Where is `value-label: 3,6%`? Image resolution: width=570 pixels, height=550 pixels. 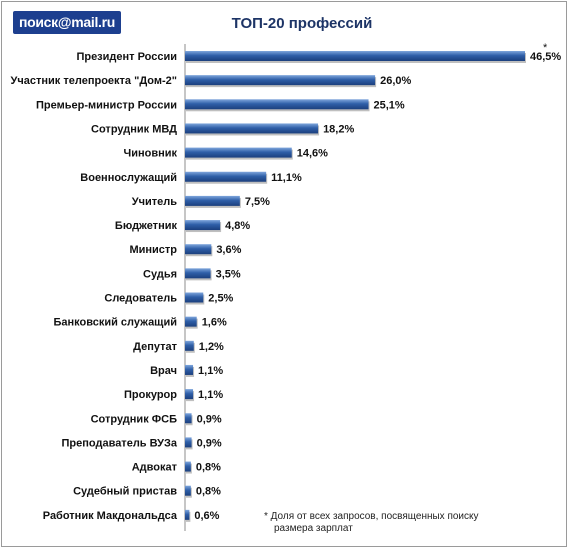 value-label: 3,6% is located at coordinates (228, 250).